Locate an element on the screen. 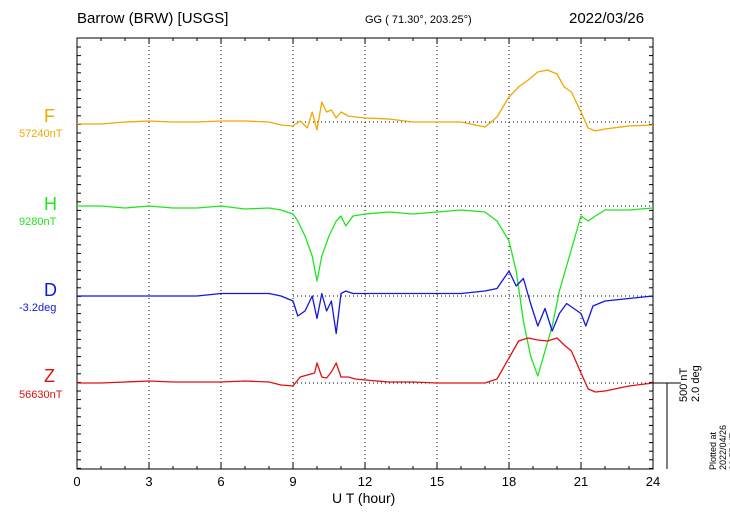 The image size is (730, 520). scale-bar-deg: 2.0 deg is located at coordinates (696, 383).